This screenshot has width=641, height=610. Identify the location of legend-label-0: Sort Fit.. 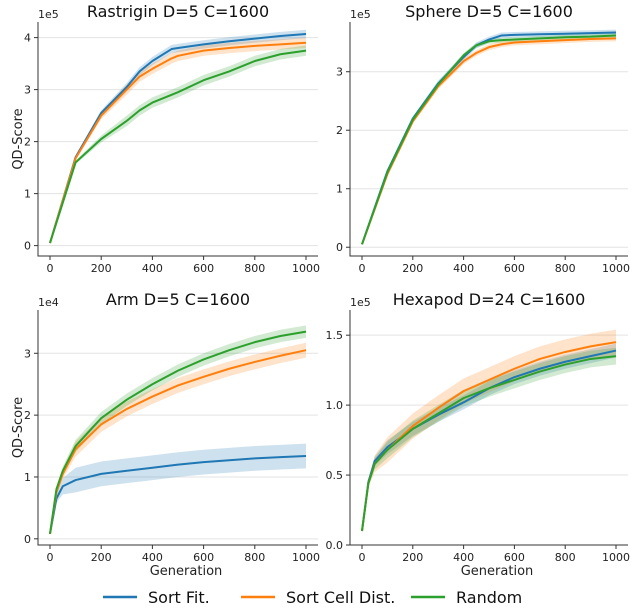
(179, 597).